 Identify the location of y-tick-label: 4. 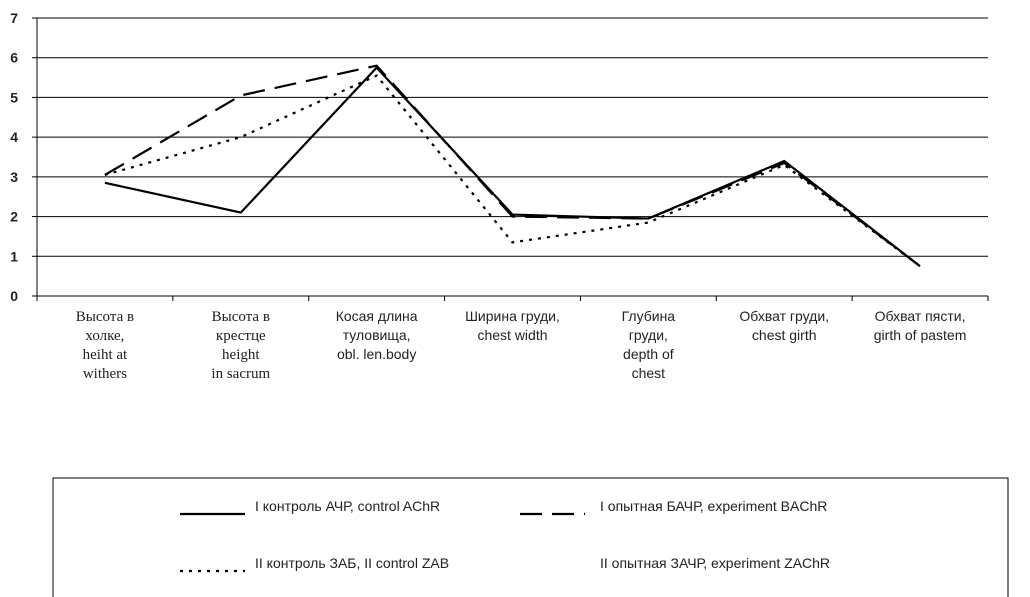
(14, 137).